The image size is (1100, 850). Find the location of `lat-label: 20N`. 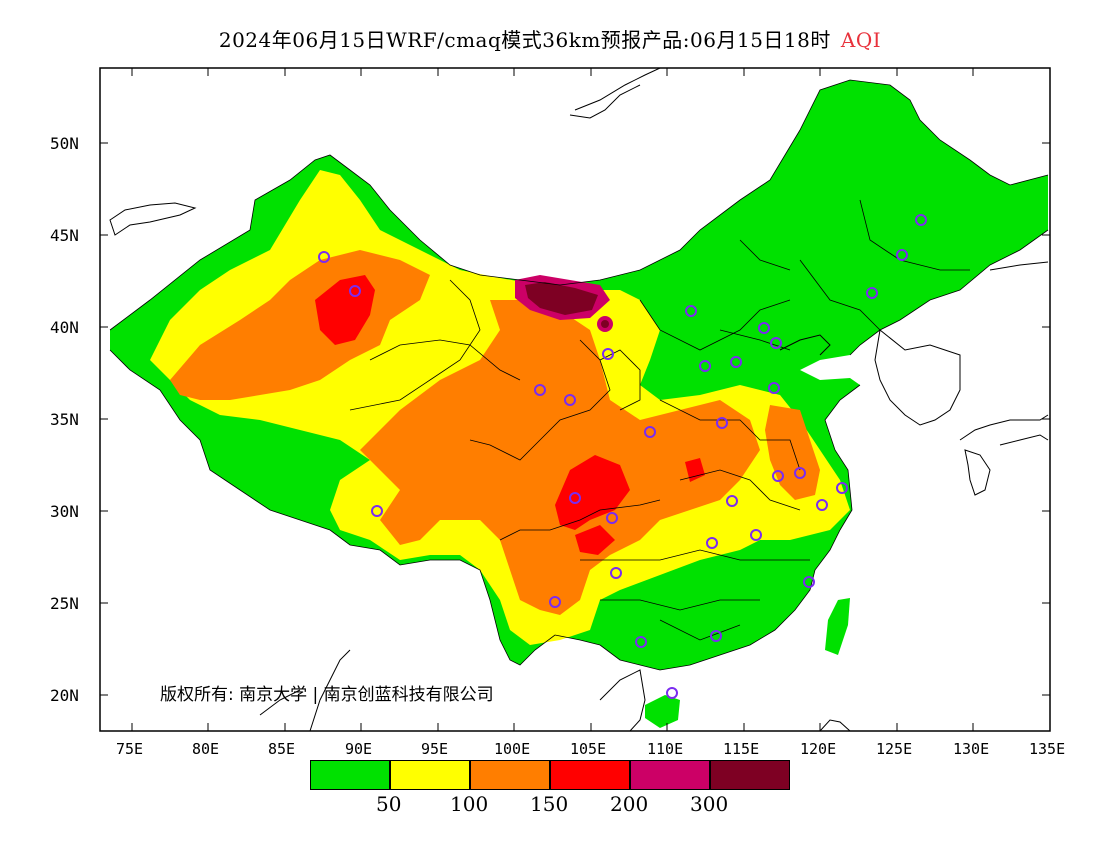

lat-label: 20N is located at coordinates (64, 695).